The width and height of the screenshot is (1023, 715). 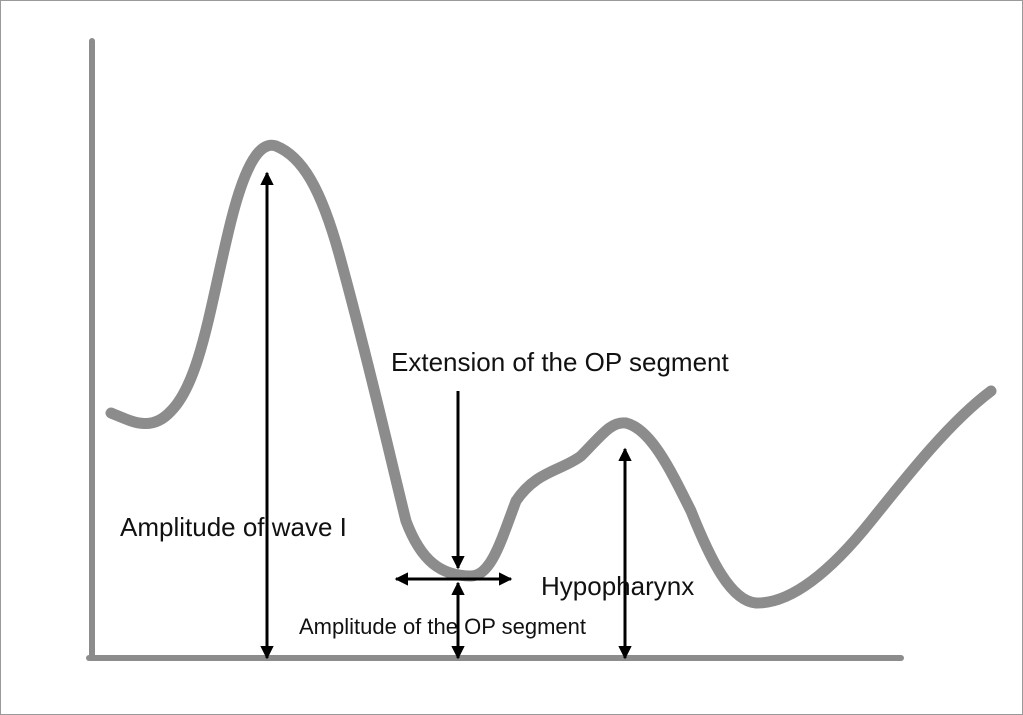 What do you see at coordinates (233, 527) in the screenshot?
I see `wave-amplitude-label: Amplitude of wave I` at bounding box center [233, 527].